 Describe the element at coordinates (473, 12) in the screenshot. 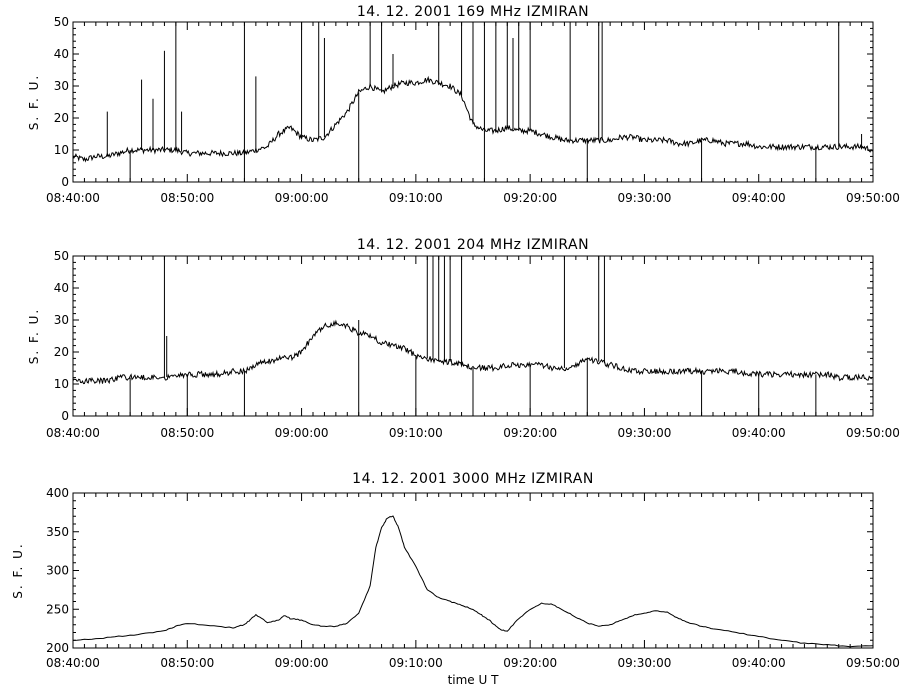

I see `chart-title: 14. 12. 2001 169 MHz IZMIRAN` at that location.